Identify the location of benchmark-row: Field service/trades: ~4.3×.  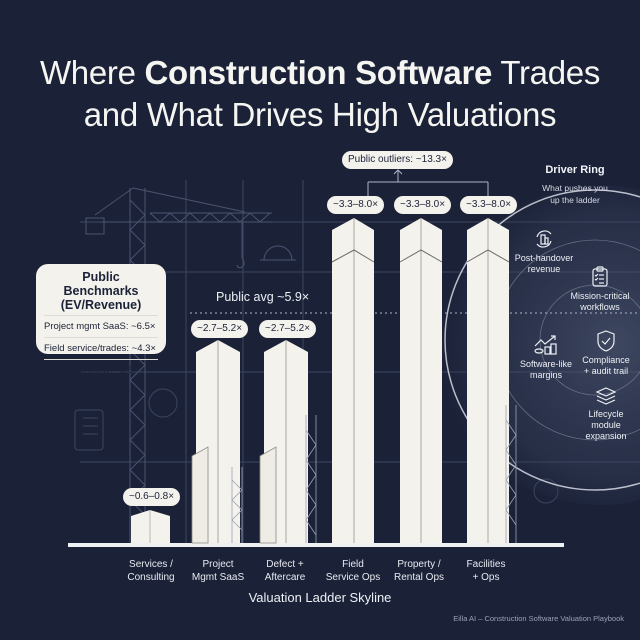
(101, 348).